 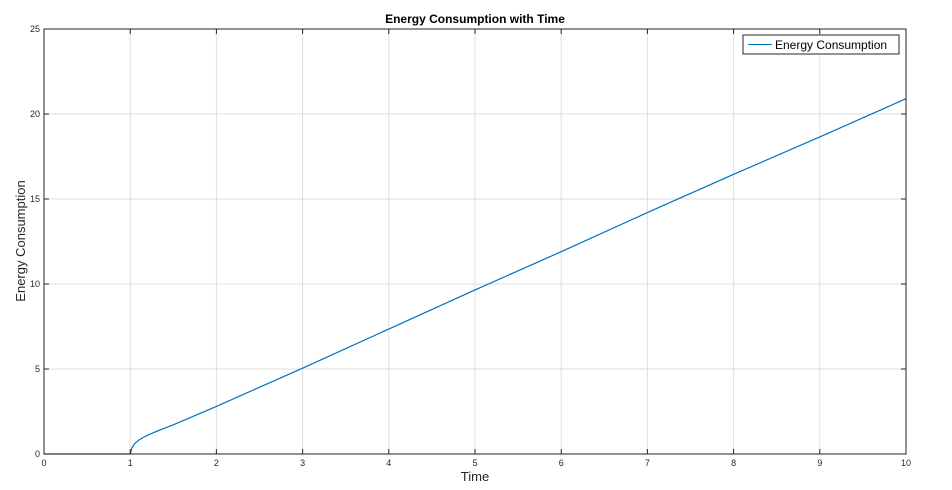 I want to click on legend: Energy Consumption, so click(x=821, y=44).